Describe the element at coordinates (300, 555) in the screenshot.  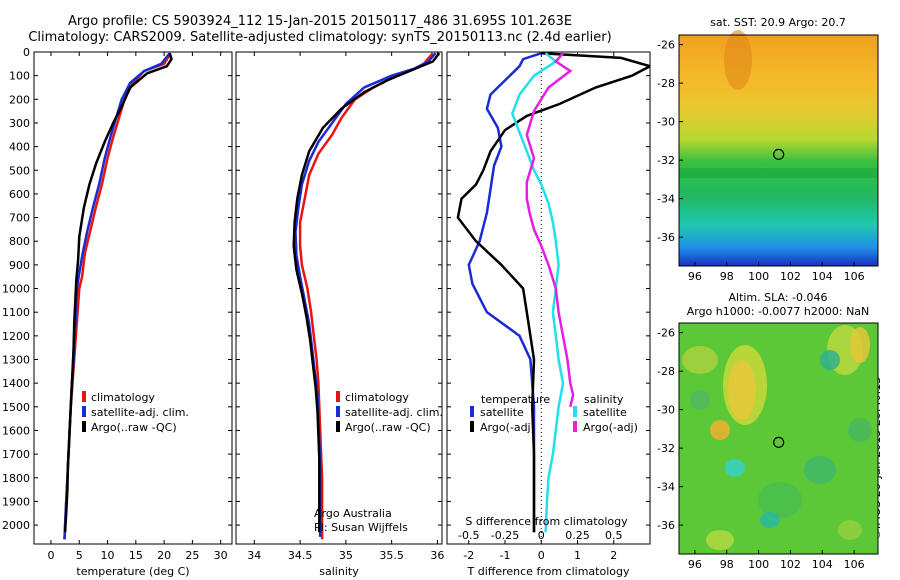
I see `x-tick-label: 34.5` at that location.